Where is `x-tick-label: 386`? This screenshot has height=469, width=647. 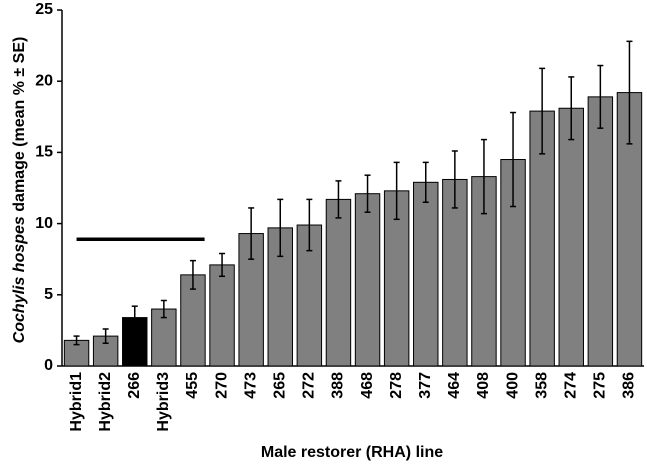
x-tick-label: 386 is located at coordinates (629, 385).